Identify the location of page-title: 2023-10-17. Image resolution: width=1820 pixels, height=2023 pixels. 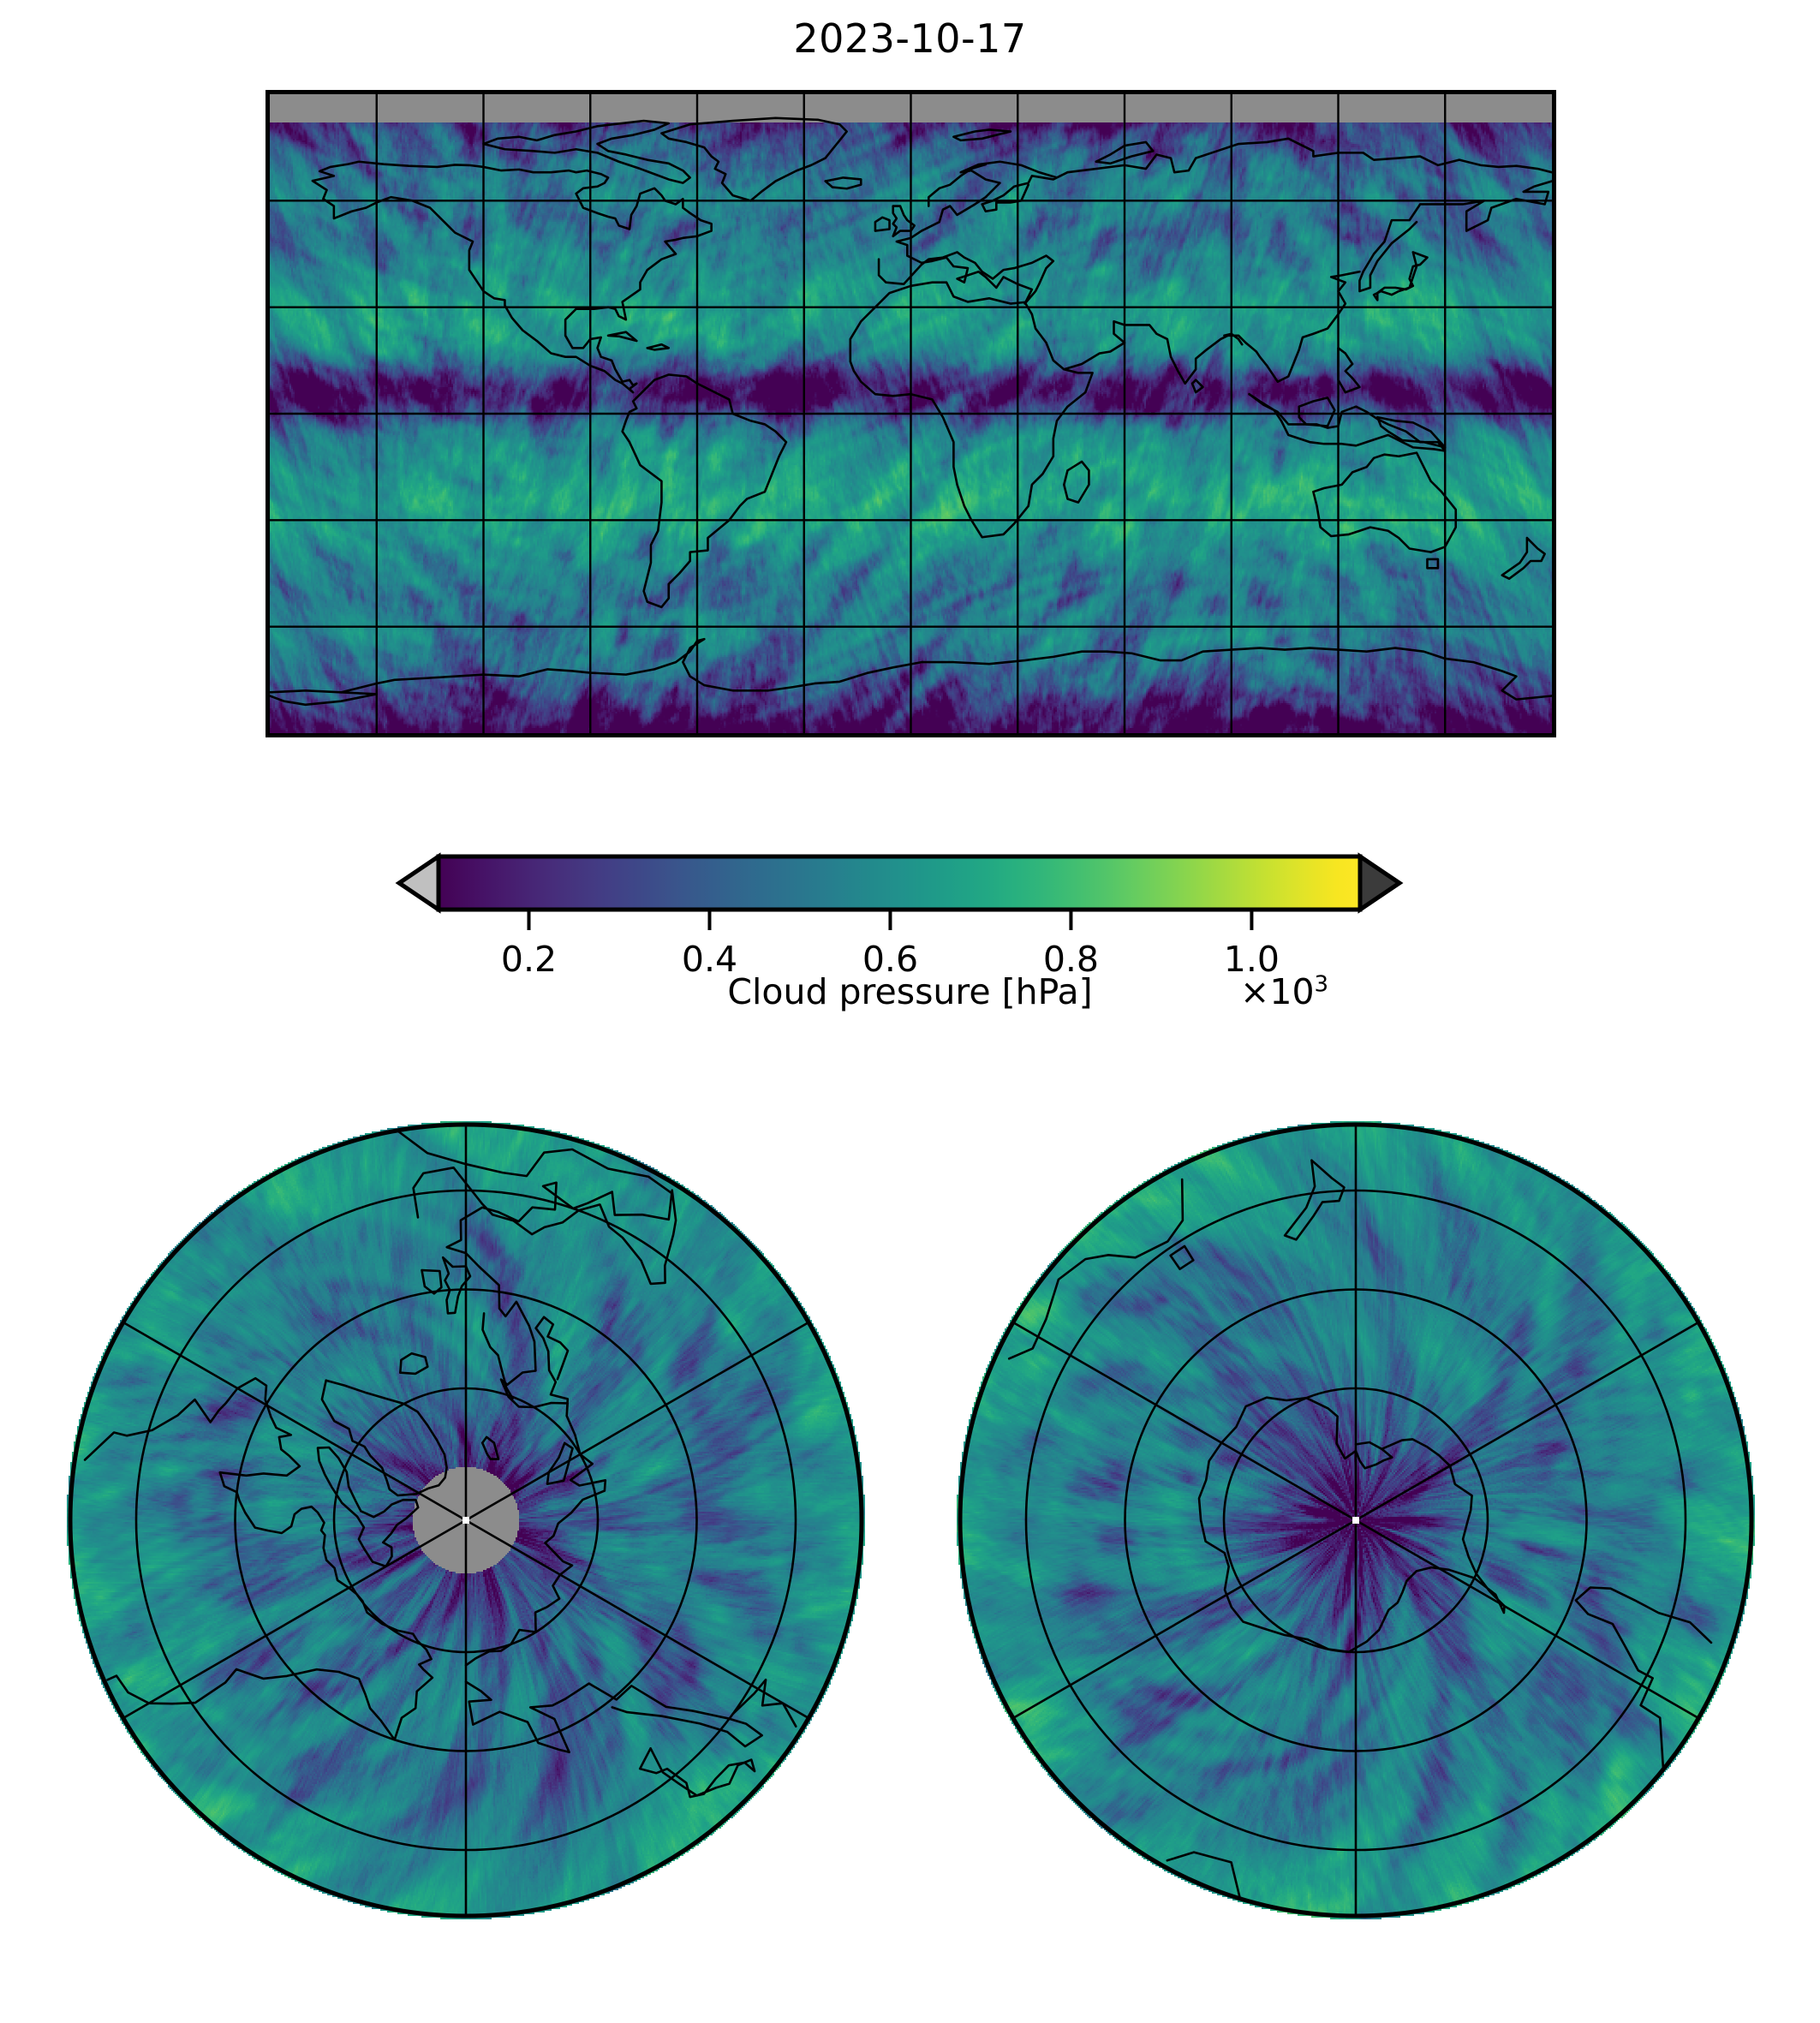
(910, 38).